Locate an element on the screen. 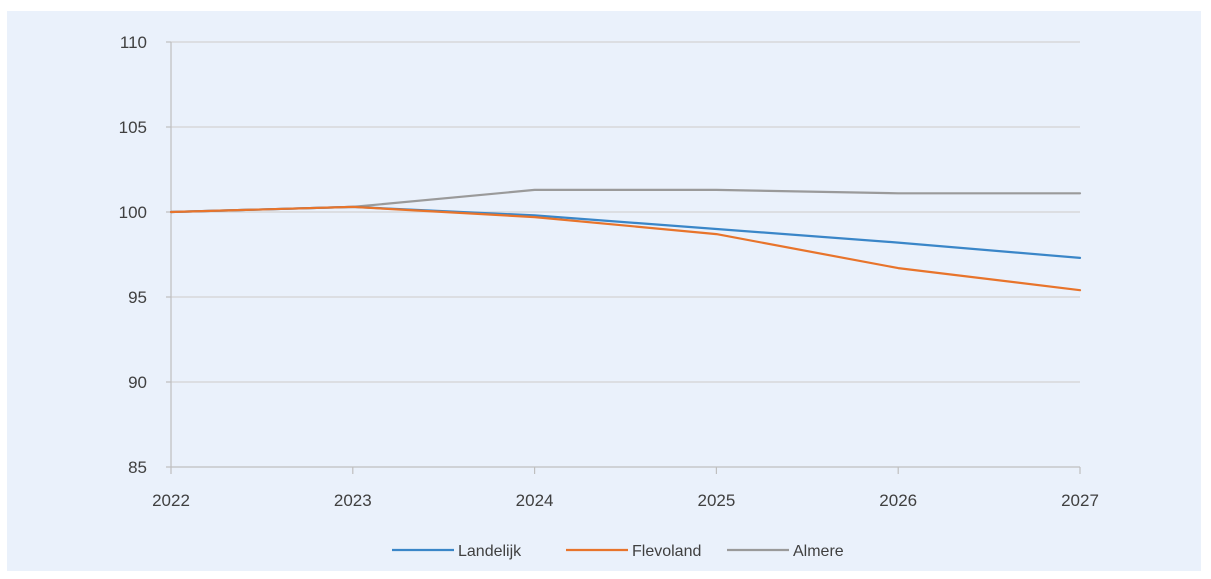 The height and width of the screenshot is (579, 1211). legend-item-almere: Almere is located at coordinates (785, 551).